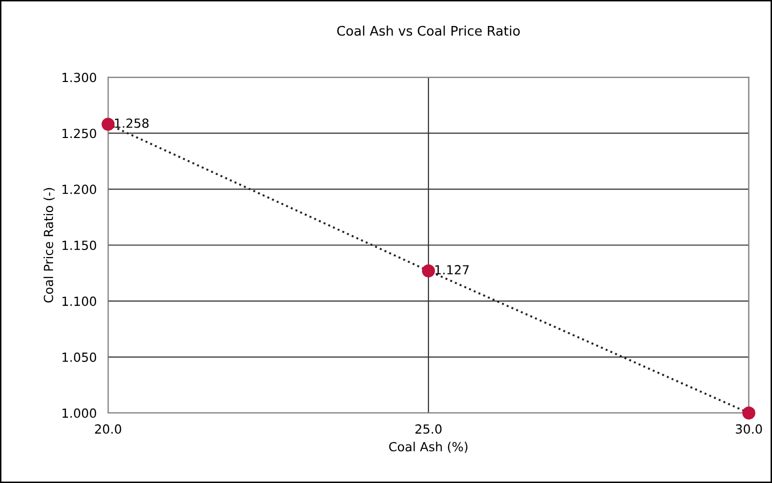  I want to click on y-tick-label: 1.200, so click(79, 189).